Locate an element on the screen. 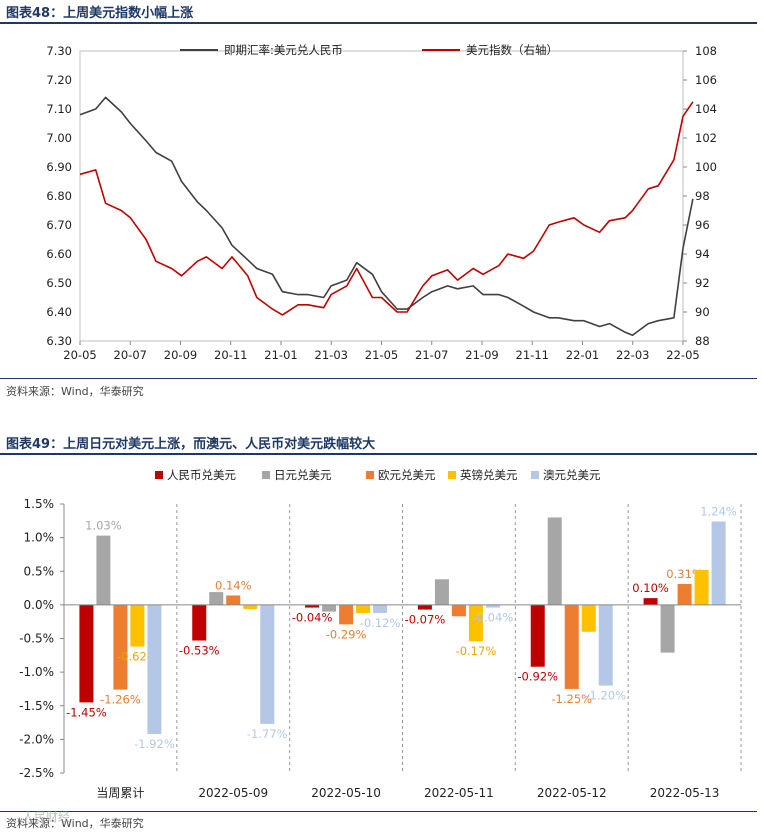 The image size is (763, 832). y-tick-label: 0.5% is located at coordinates (39, 571).